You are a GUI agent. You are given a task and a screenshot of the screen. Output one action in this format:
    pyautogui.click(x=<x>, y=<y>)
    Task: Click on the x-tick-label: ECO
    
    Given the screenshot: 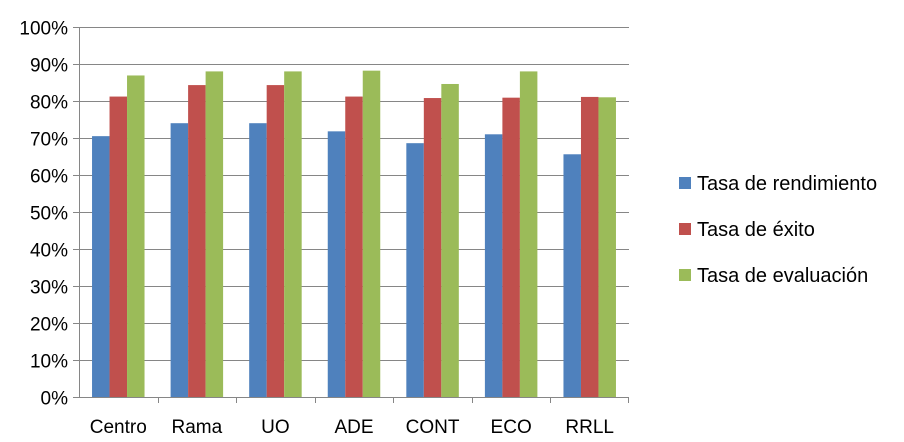 What is the action you would take?
    pyautogui.click(x=511, y=427)
    